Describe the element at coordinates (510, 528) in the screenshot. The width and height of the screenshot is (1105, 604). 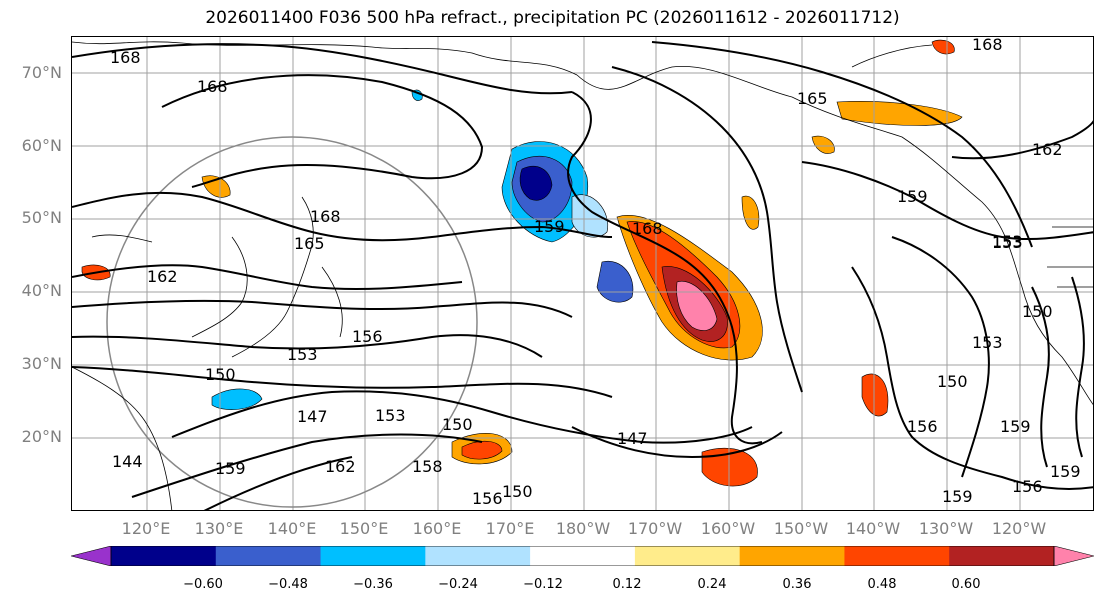
I see `lon-label-170e: 170°E` at that location.